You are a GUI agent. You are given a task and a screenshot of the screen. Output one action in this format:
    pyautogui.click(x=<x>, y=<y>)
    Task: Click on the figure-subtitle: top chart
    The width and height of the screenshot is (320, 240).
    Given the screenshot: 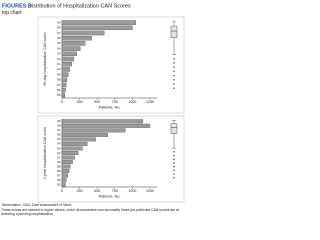 What is the action you would take?
    pyautogui.click(x=12, y=13)
    